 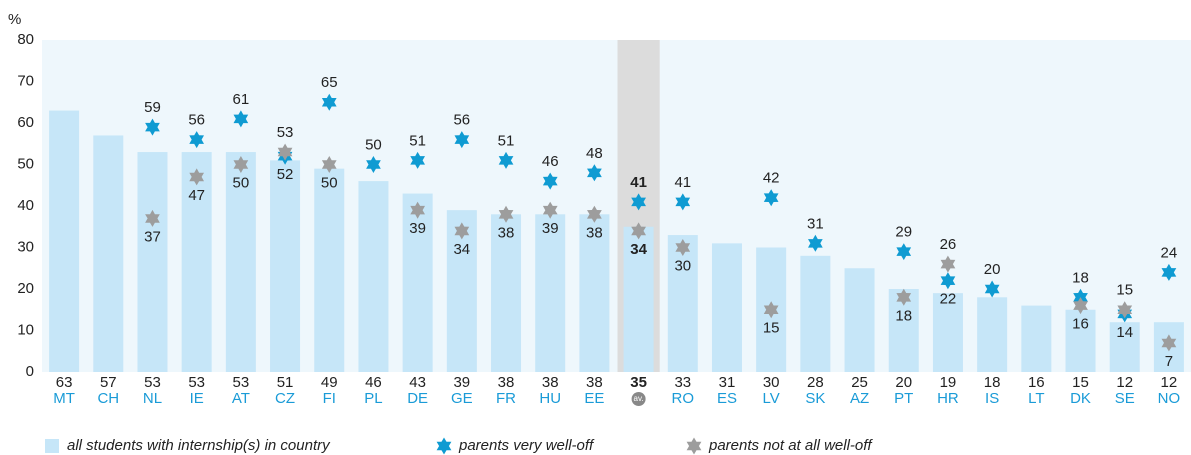 I want to click on x-tick-label: PT, so click(x=903, y=398).